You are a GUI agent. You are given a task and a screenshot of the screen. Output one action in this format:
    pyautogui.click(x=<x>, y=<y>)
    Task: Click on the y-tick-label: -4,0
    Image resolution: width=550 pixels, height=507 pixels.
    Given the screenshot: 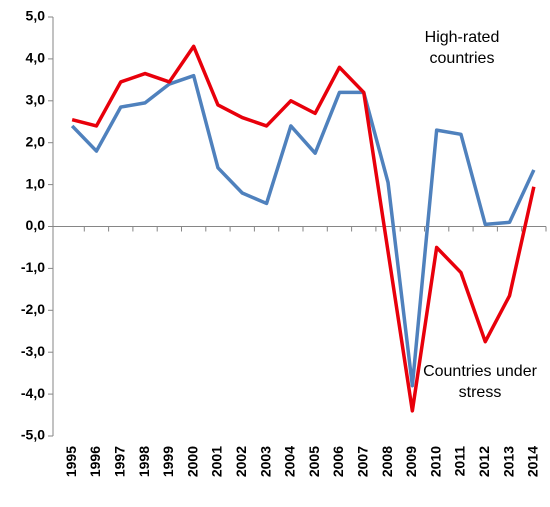 What is the action you would take?
    pyautogui.click(x=33, y=393)
    